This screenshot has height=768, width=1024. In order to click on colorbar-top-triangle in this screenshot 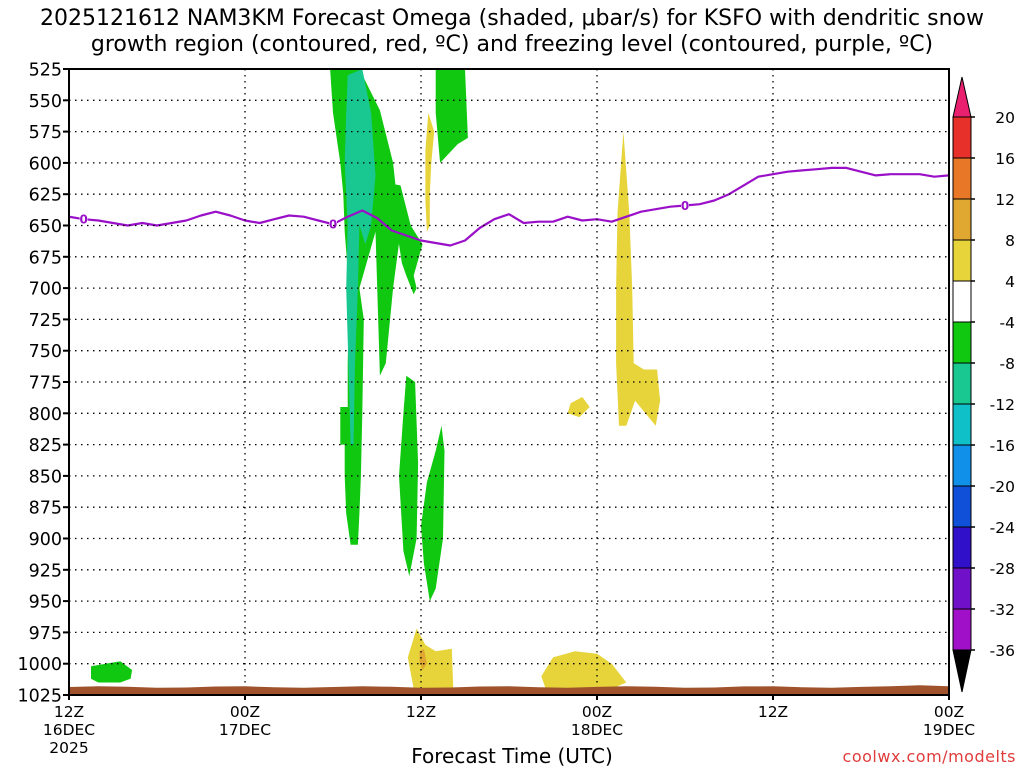, I will do `click(962, 97)`.